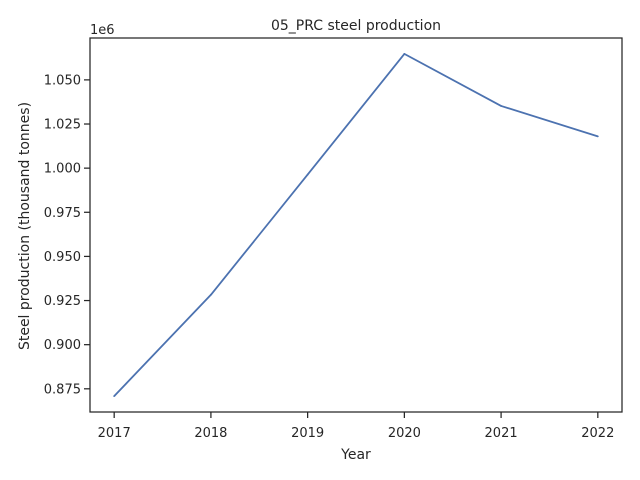 The height and width of the screenshot is (480, 640). What do you see at coordinates (62, 213) in the screenshot?
I see `y-tick-label: 0.975` at bounding box center [62, 213].